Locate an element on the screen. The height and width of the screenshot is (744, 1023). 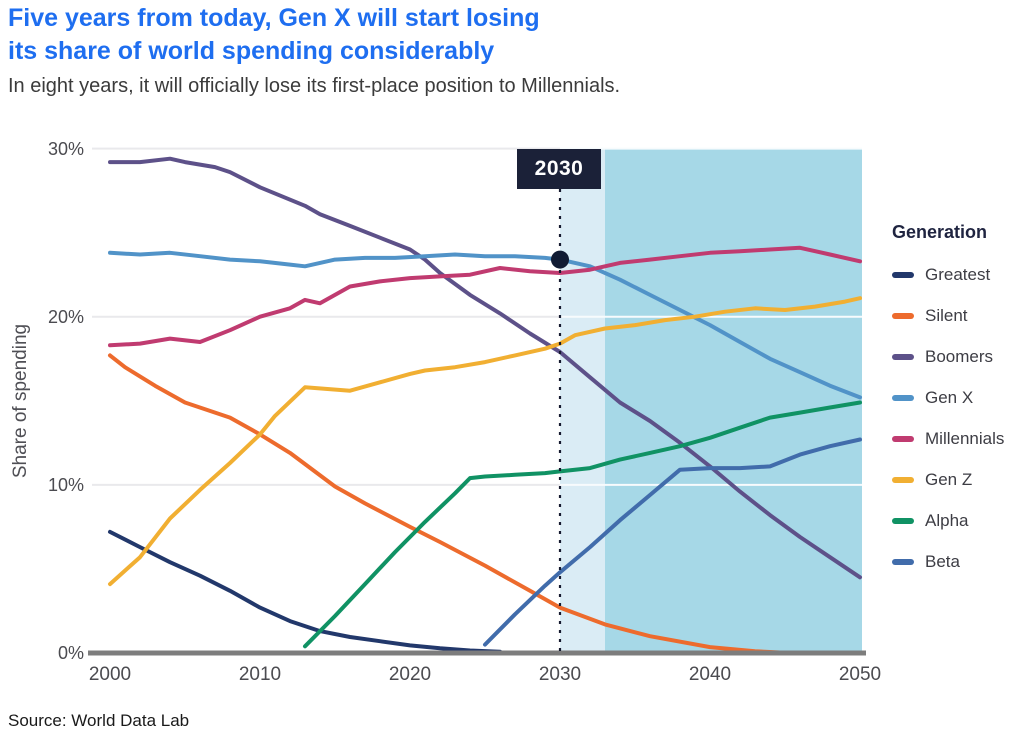
legend-title: Generation is located at coordinates (940, 232).